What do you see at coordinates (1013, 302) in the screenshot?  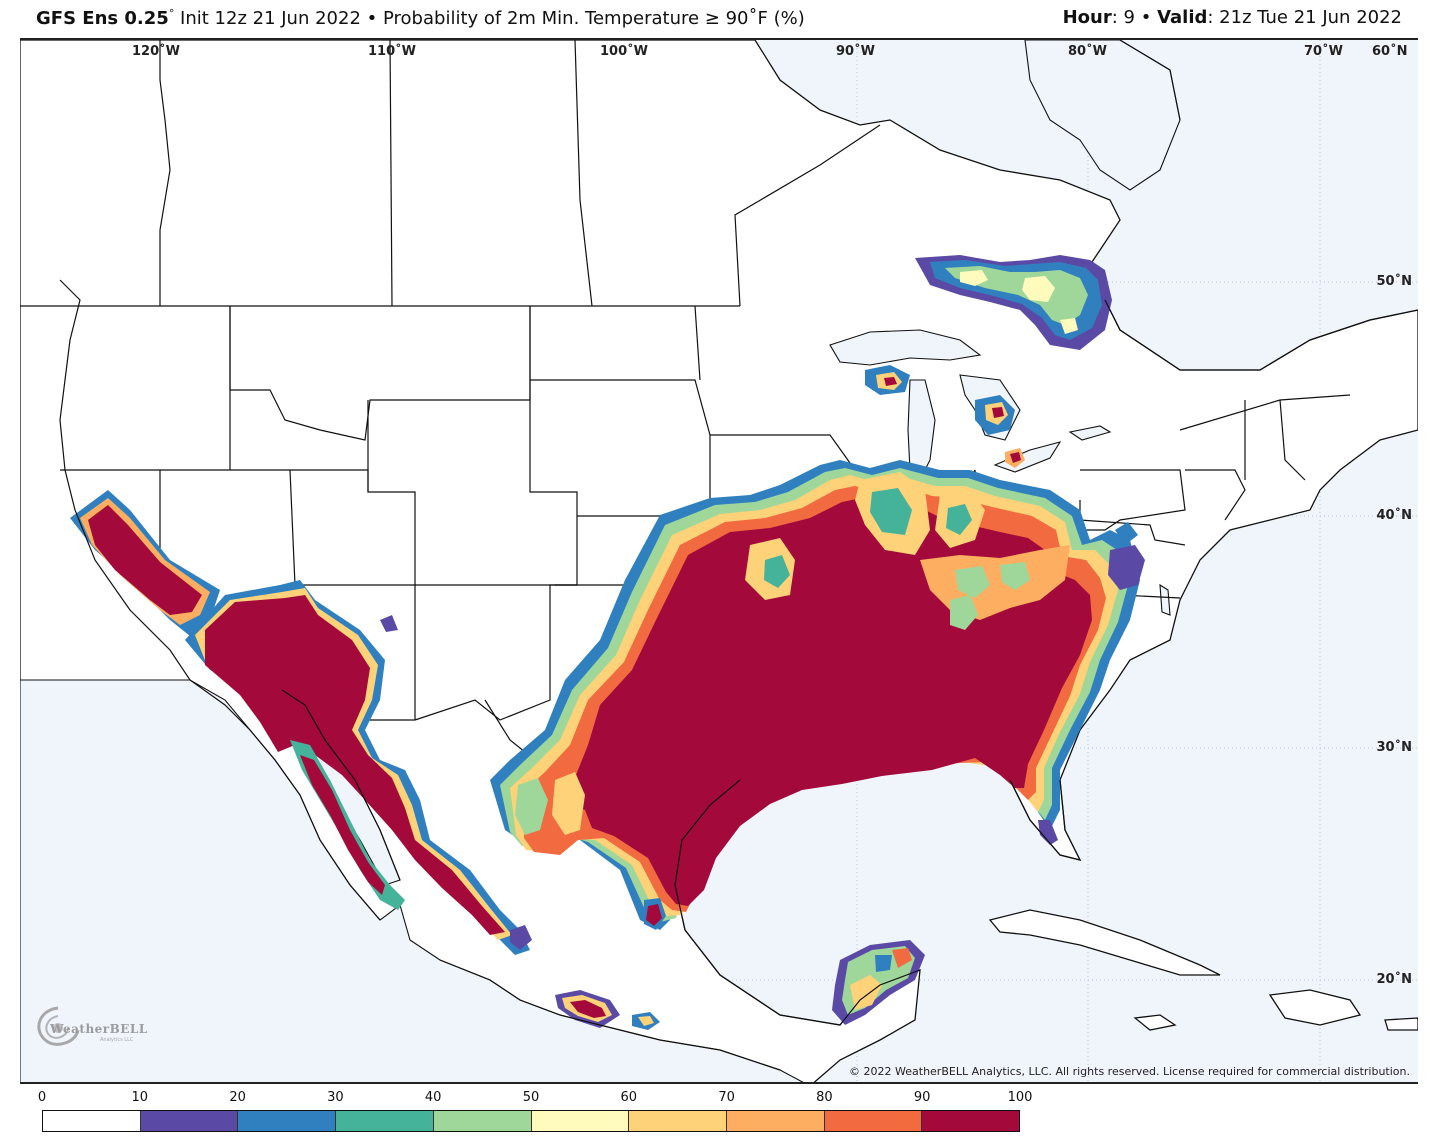 I see `region-ontario` at bounding box center [1013, 302].